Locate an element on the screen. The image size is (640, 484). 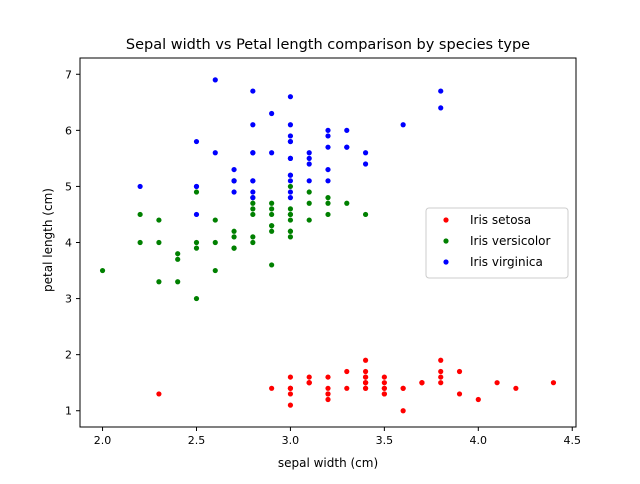
x-tick-label: 4.5 is located at coordinates (572, 440).